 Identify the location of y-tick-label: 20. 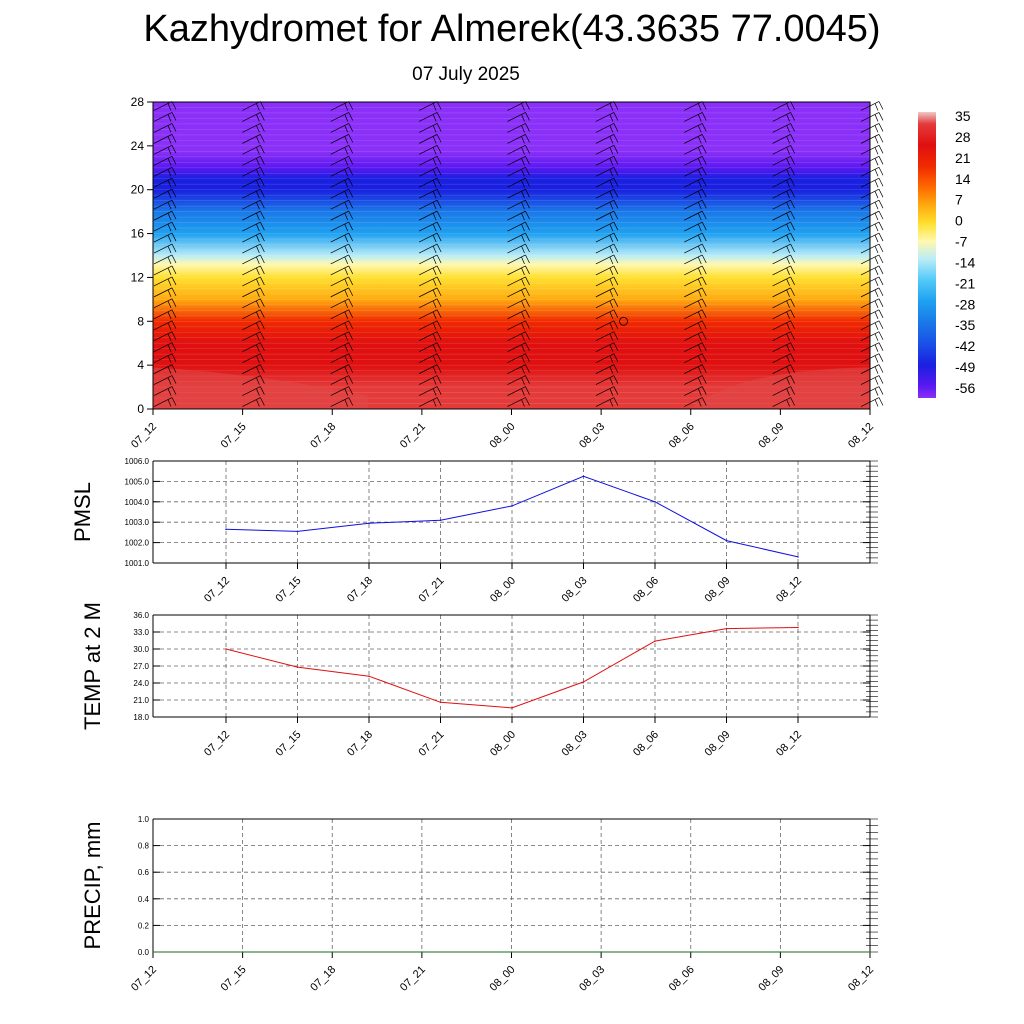
(138, 190).